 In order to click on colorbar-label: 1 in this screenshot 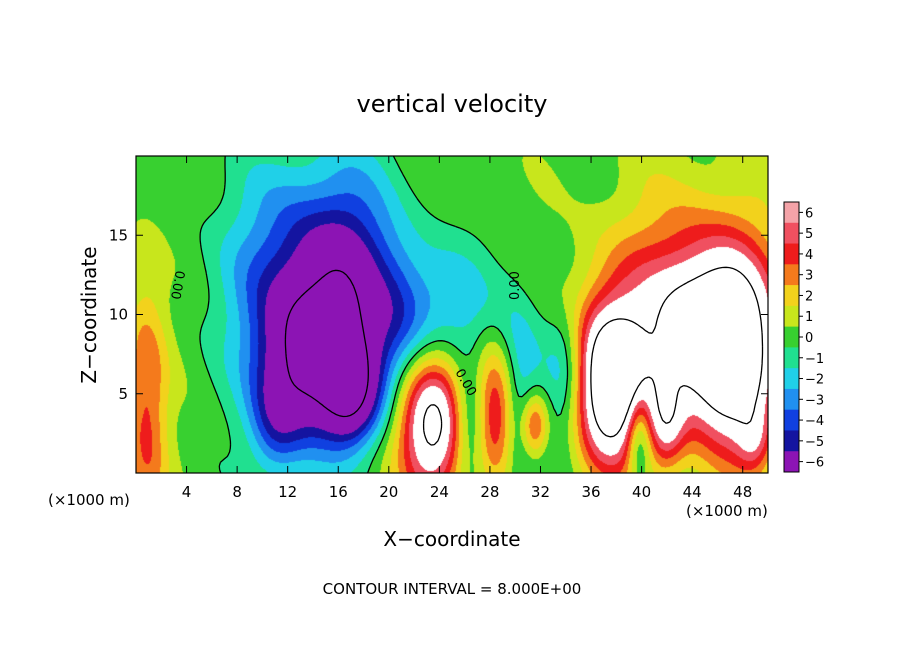, I will do `click(809, 317)`.